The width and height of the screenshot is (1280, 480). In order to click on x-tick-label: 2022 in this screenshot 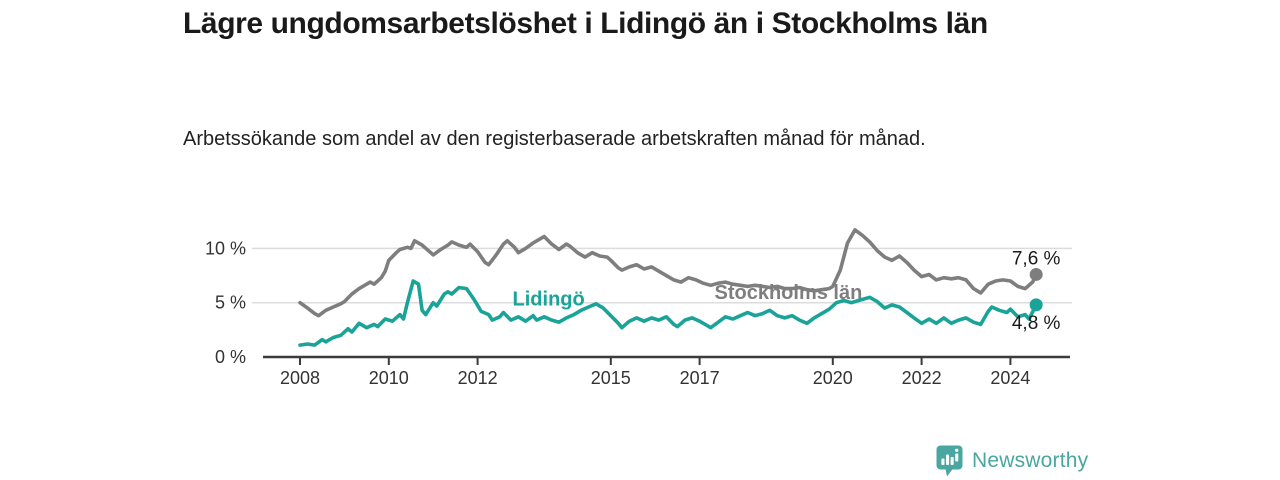, I will do `click(922, 378)`.